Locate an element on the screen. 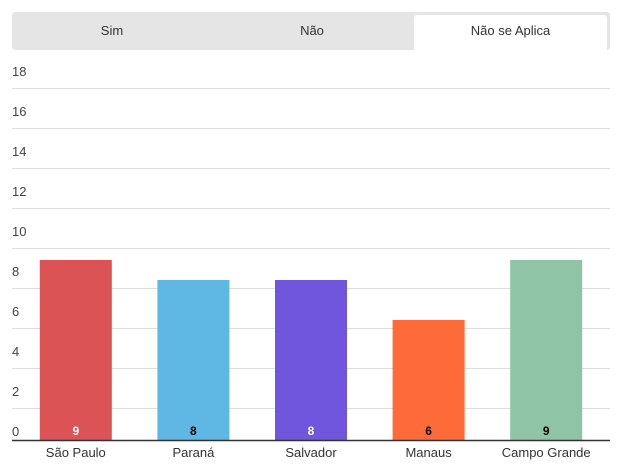 Image resolution: width=619 pixels, height=475 pixels. x-tick-label: São Paulo is located at coordinates (76, 452).